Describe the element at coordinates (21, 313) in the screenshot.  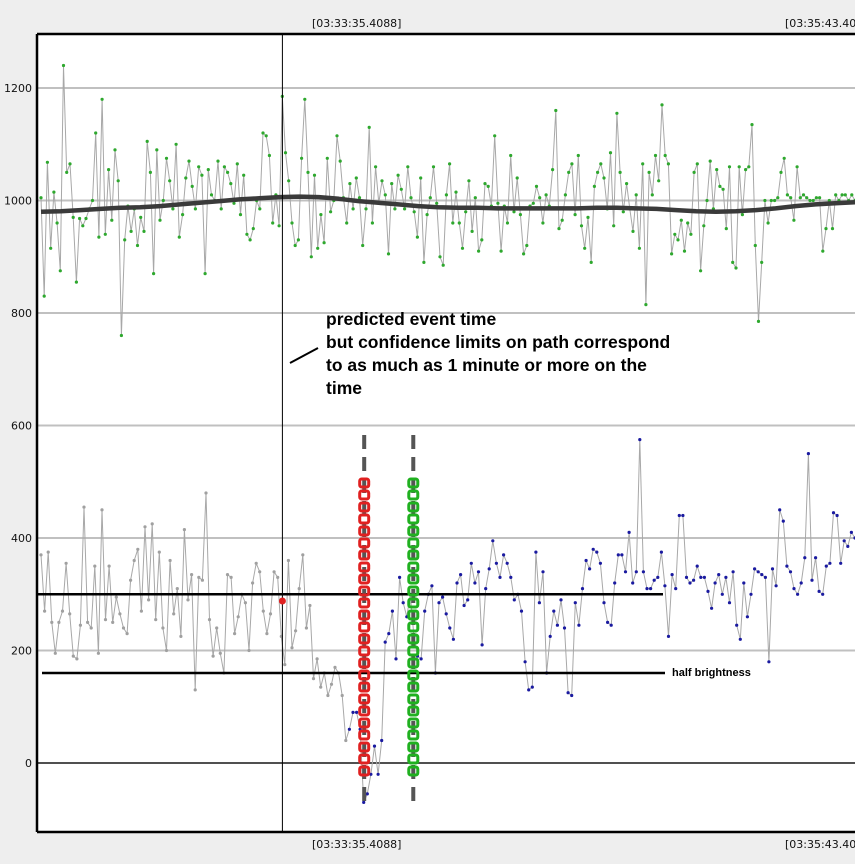
I see `y-tick-label-800: 800` at that location.